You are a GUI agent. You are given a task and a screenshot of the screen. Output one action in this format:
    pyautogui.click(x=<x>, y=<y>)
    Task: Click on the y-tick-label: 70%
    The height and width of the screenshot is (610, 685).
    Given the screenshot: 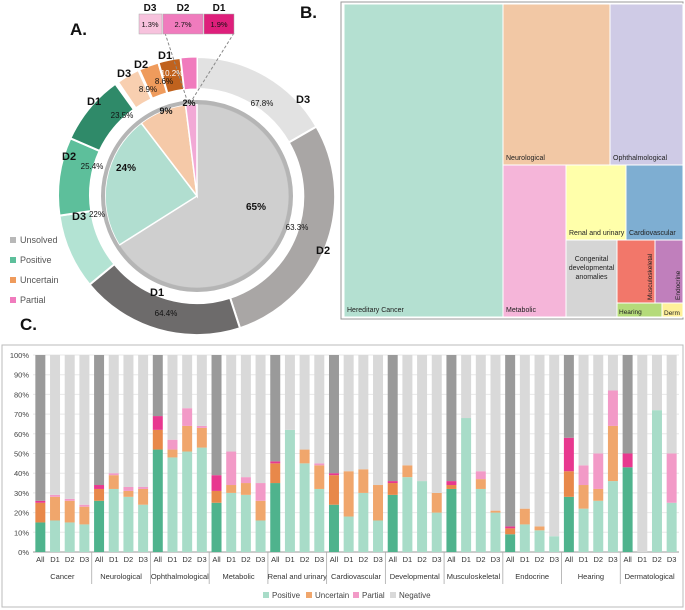 What is the action you would take?
    pyautogui.click(x=21, y=414)
    